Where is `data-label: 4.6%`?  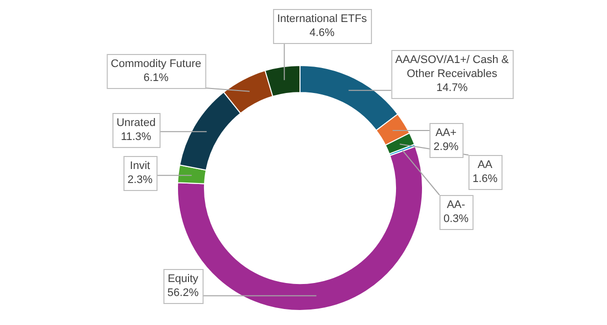
data-label: 4.6% is located at coordinates (322, 33).